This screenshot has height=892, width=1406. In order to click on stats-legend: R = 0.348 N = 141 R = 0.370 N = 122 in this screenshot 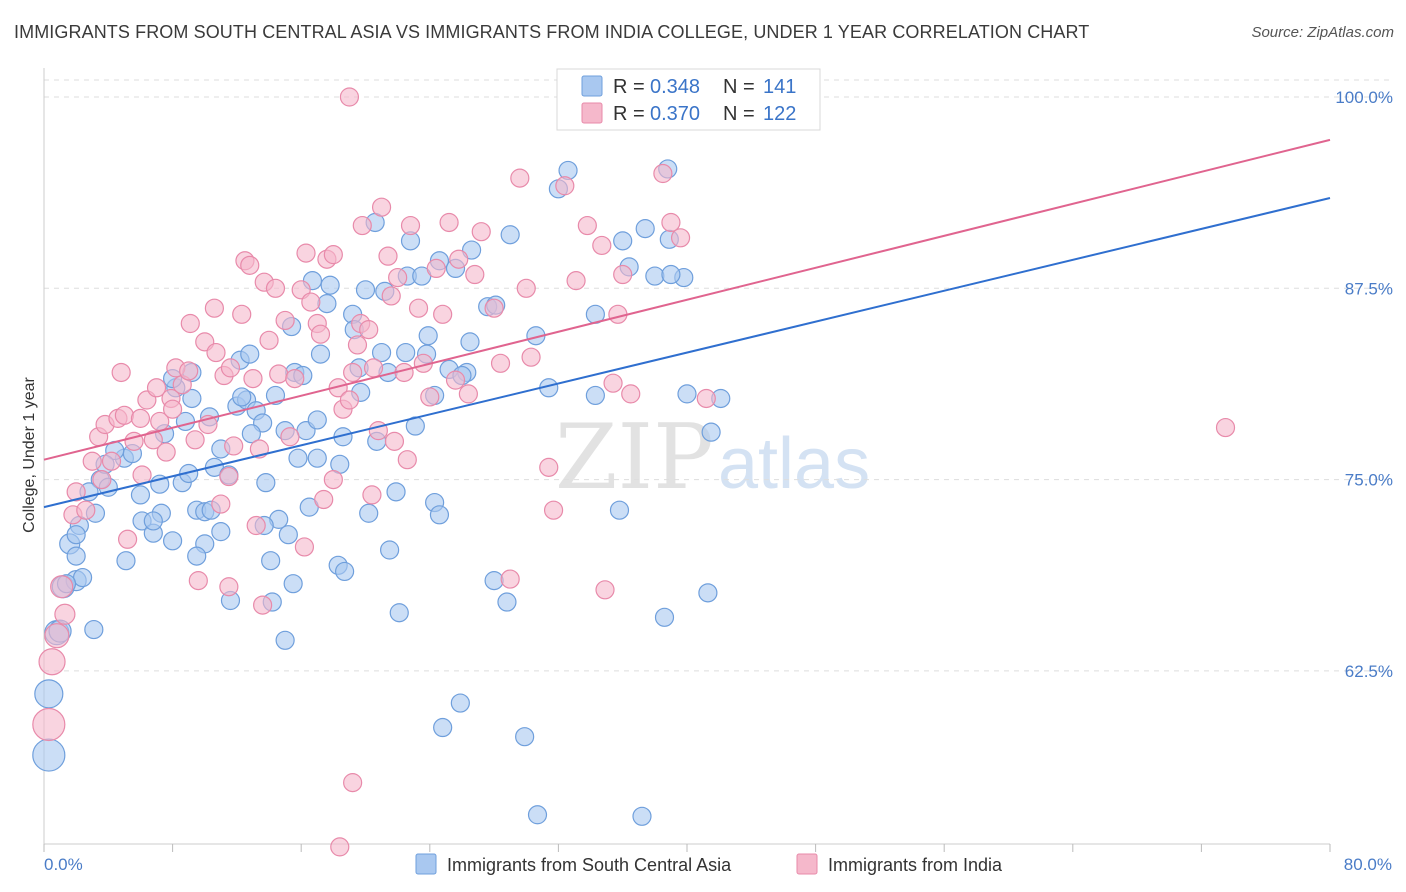, I will do `click(688, 99)`.